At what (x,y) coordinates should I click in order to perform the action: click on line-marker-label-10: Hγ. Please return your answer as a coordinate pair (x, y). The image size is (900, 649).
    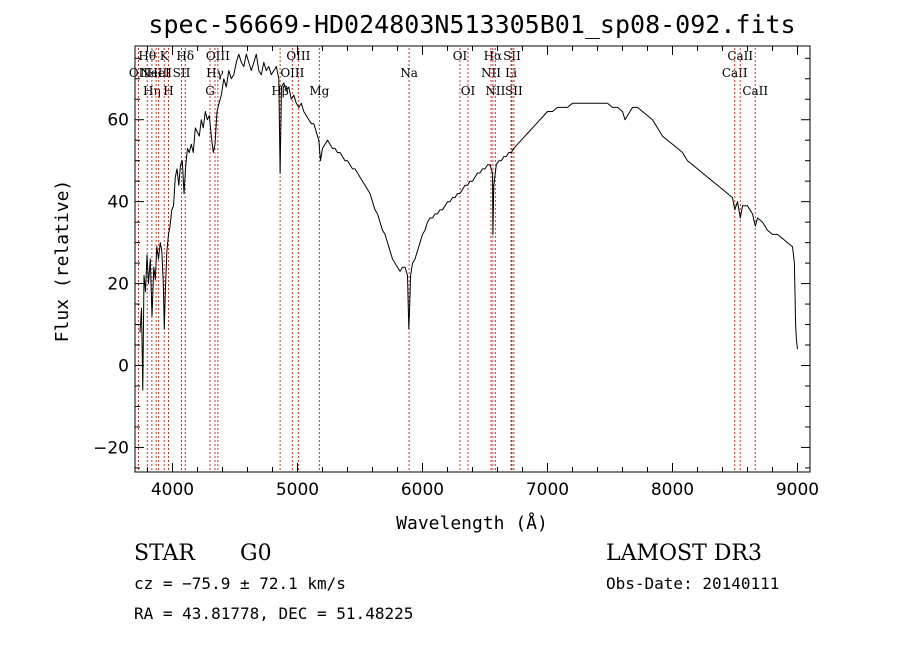
    Looking at the image, I should click on (215, 73).